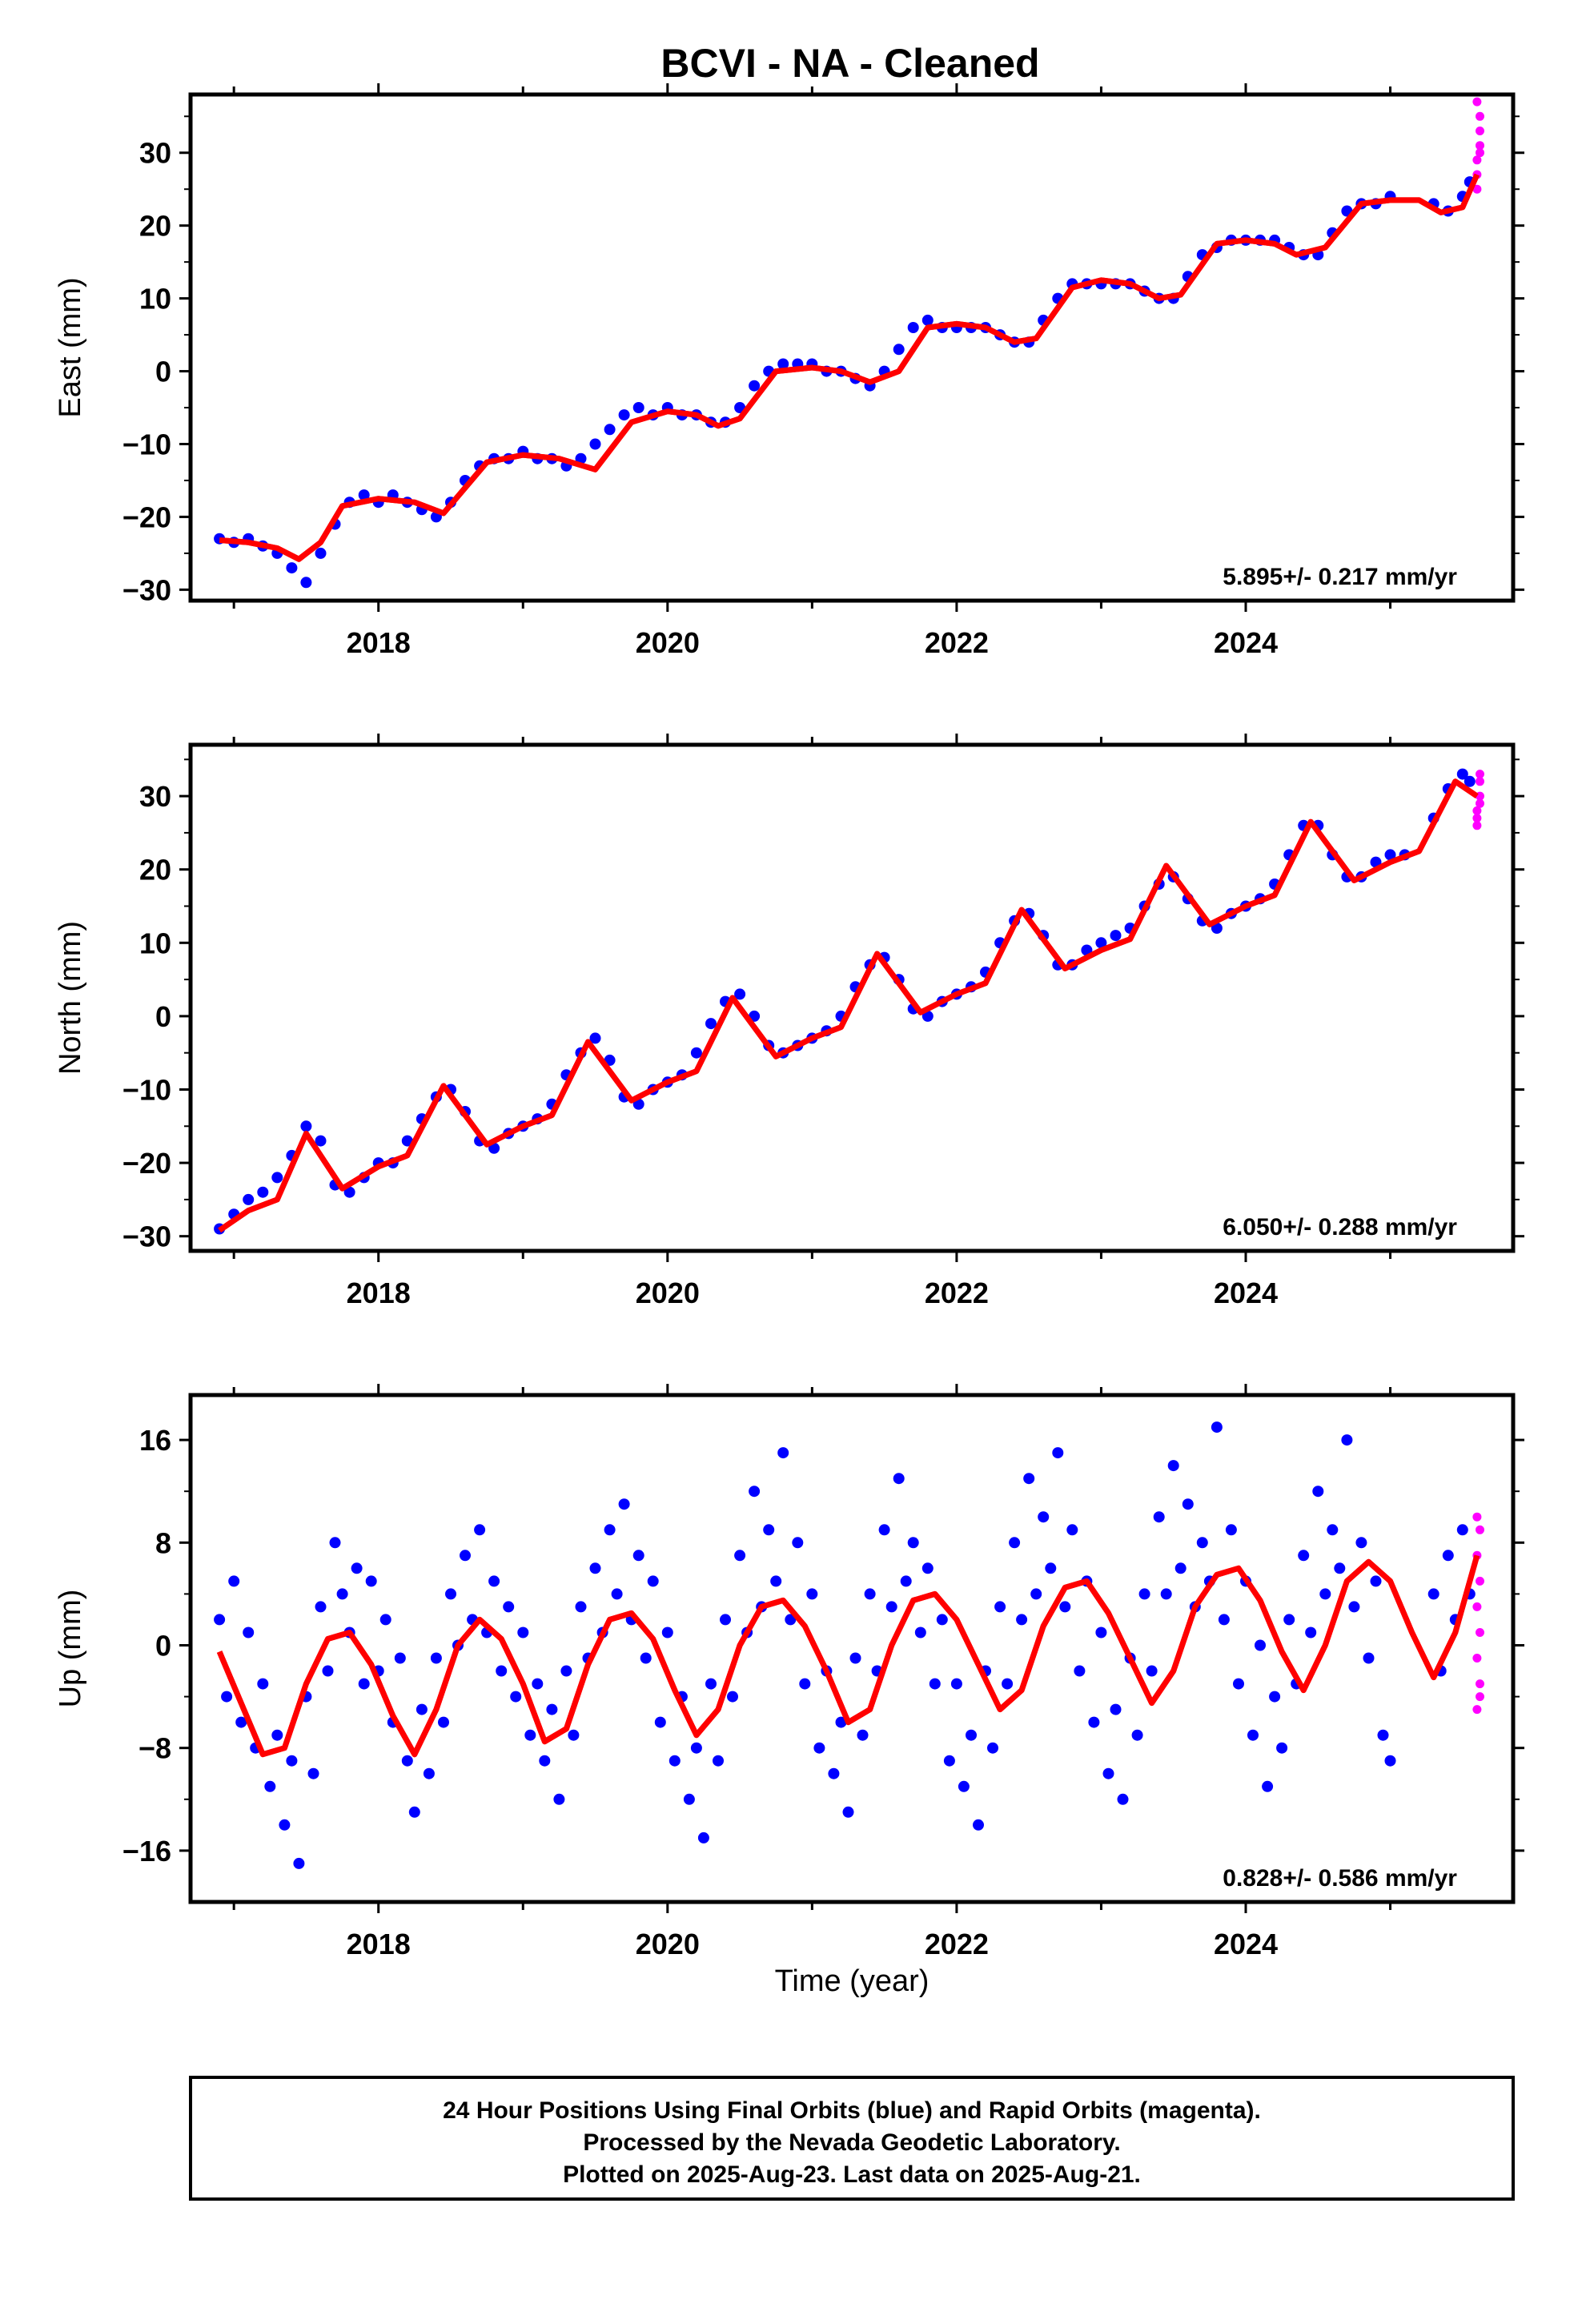 This screenshot has width=1582, height=2324. What do you see at coordinates (379, 642) in the screenshot?
I see `x-tick-label: 2018` at bounding box center [379, 642].